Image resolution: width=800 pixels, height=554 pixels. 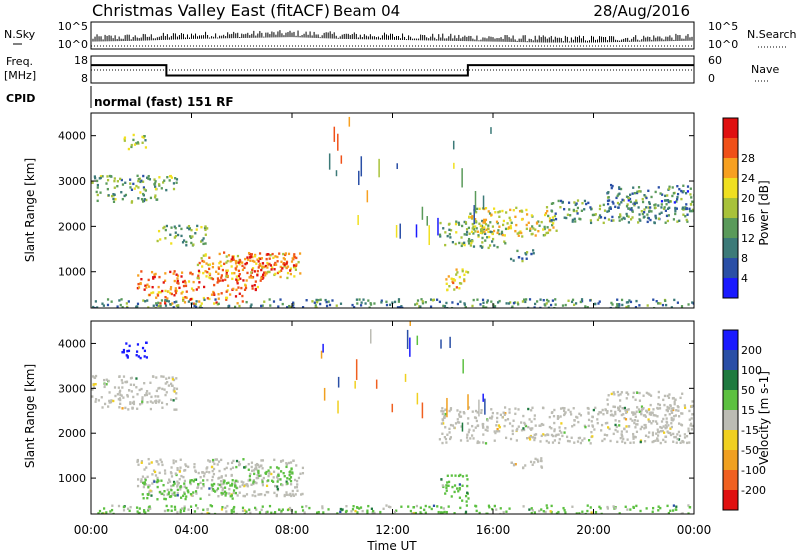 I want to click on velocity-cell-streak, so click(x=356, y=369).